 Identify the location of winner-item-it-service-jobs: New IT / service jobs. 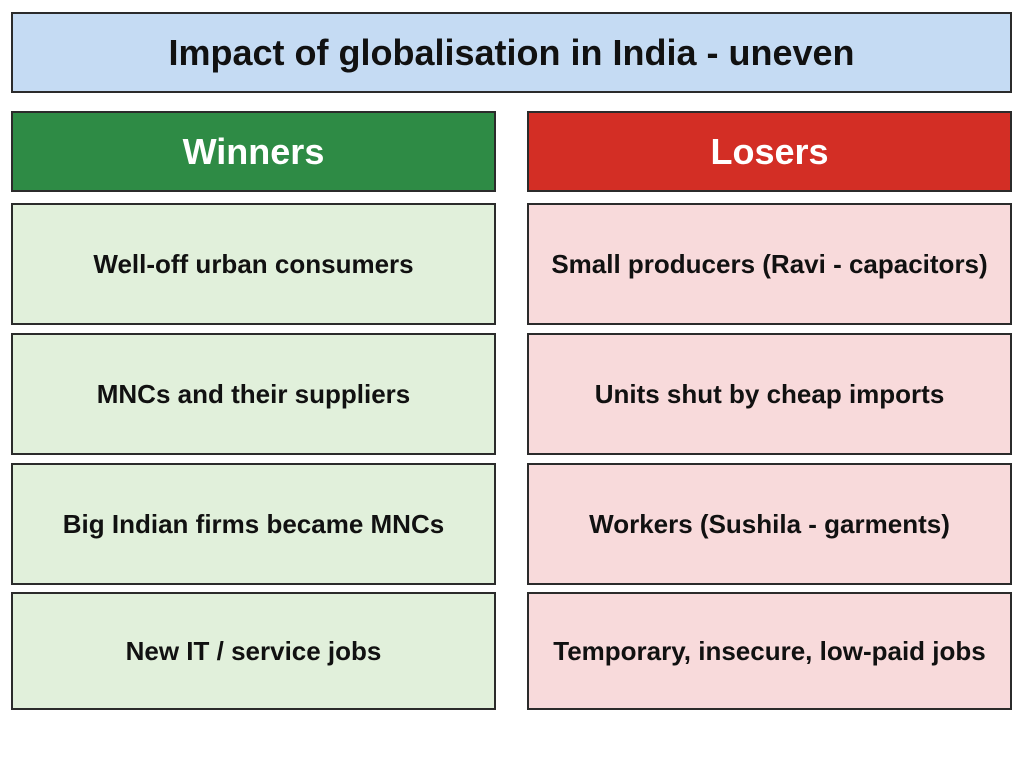
(253, 651).